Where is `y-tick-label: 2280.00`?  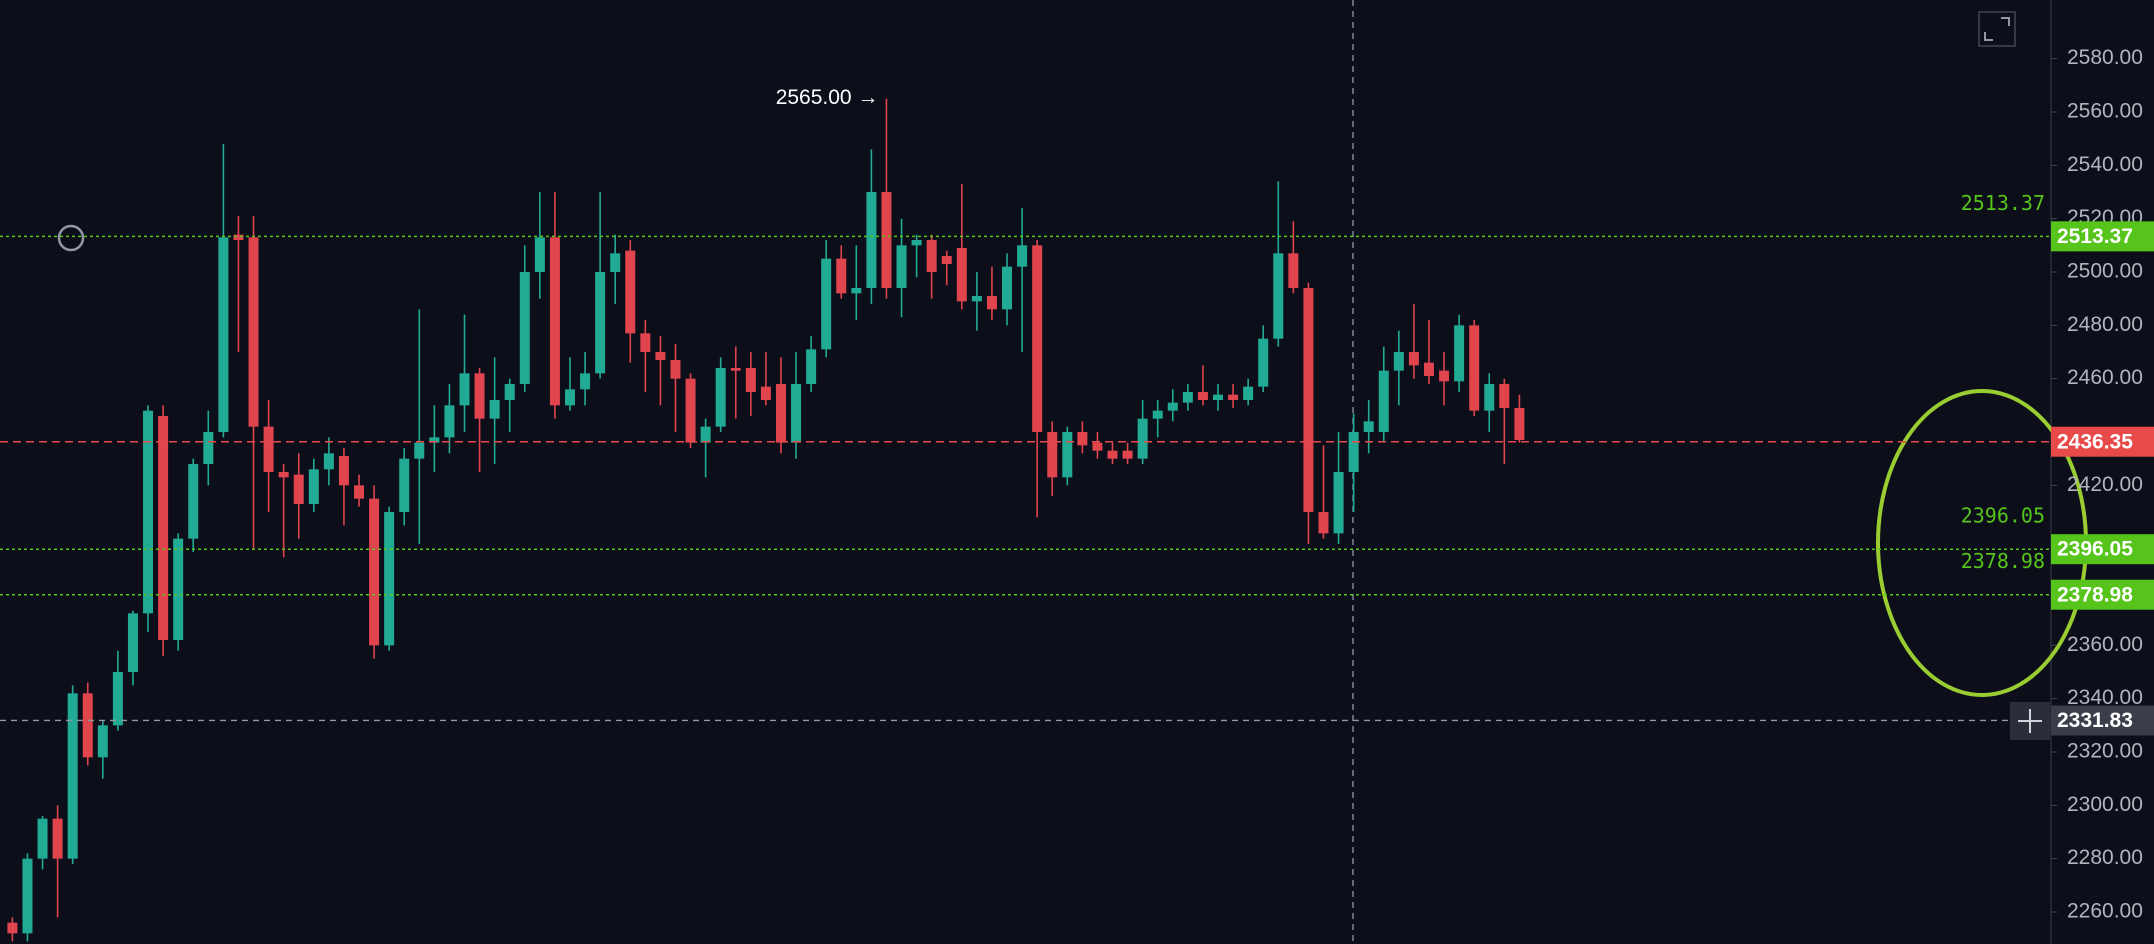
y-tick-label: 2280.00 is located at coordinates (2105, 857).